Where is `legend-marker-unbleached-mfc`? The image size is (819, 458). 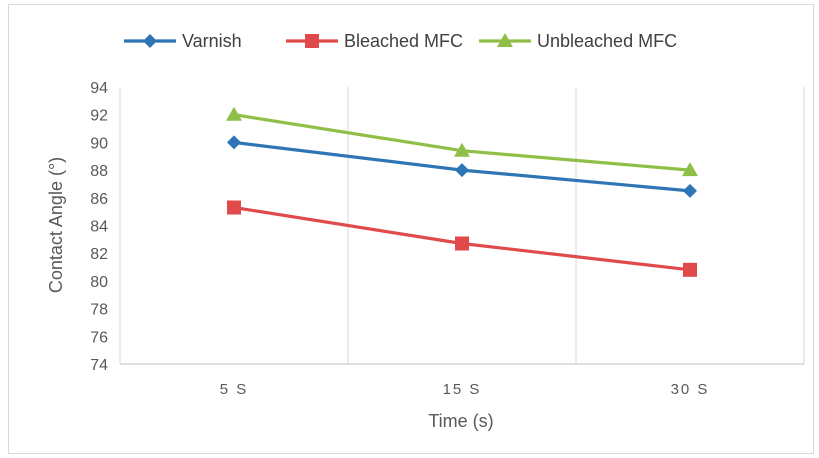
legend-marker-unbleached-mfc is located at coordinates (505, 40).